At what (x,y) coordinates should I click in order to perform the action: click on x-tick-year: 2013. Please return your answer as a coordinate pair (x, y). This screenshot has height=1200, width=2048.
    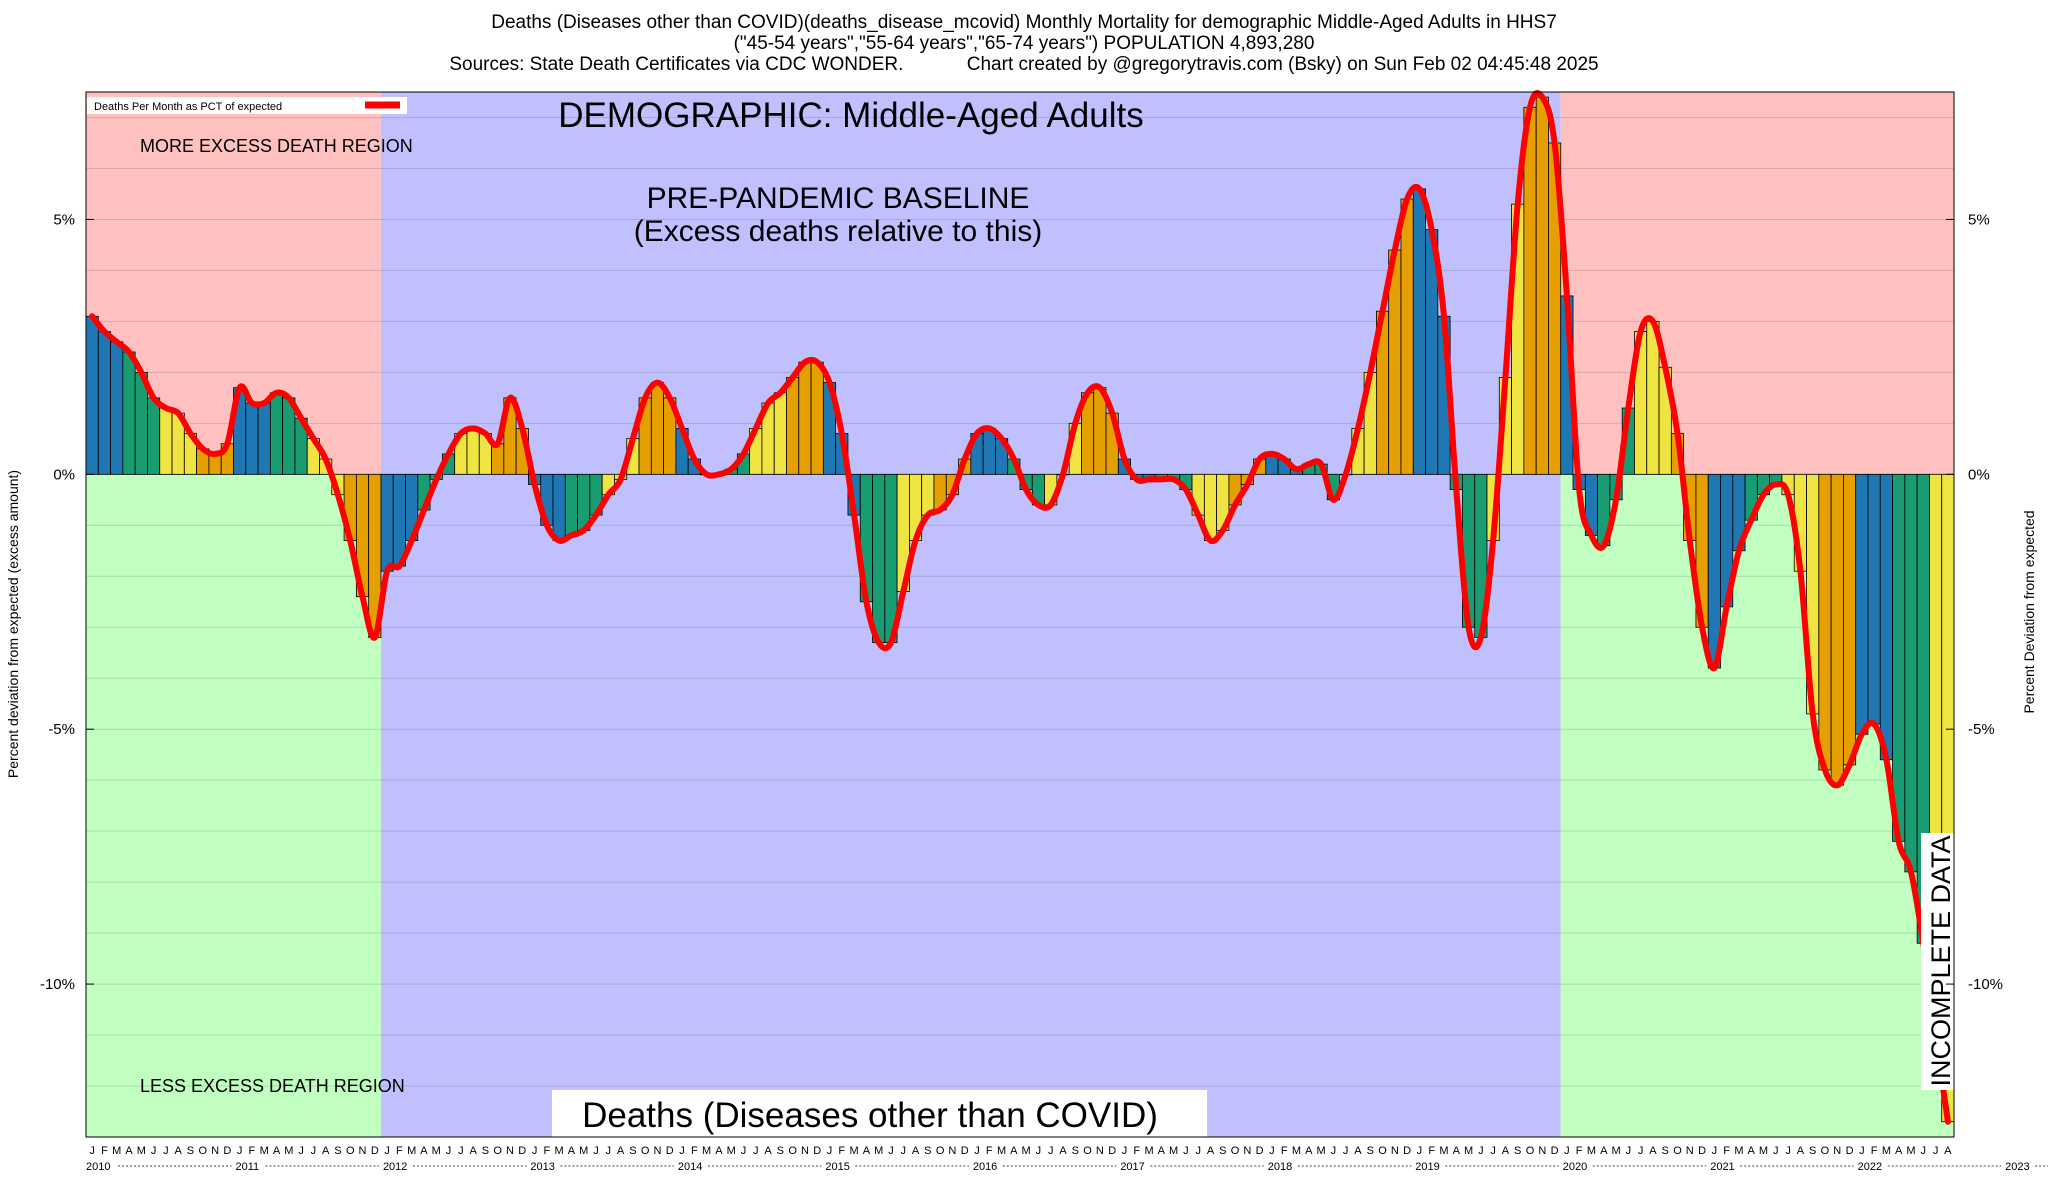
    Looking at the image, I should click on (542, 1167).